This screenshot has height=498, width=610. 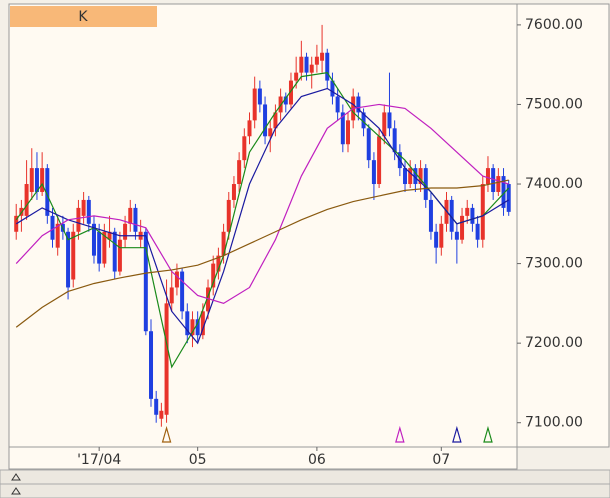 I want to click on x-tick-label: '17/04, so click(x=99, y=460).